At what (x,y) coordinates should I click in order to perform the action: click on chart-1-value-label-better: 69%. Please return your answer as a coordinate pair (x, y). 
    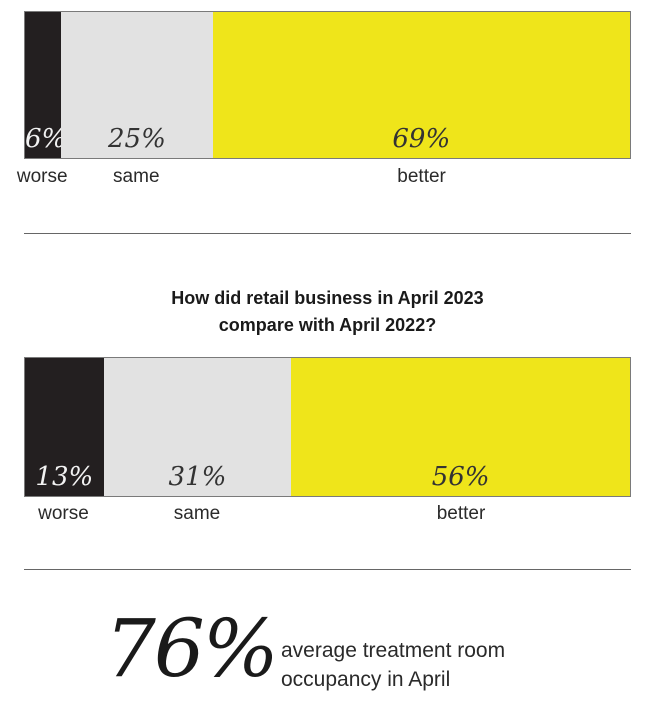
    Looking at the image, I should click on (421, 139).